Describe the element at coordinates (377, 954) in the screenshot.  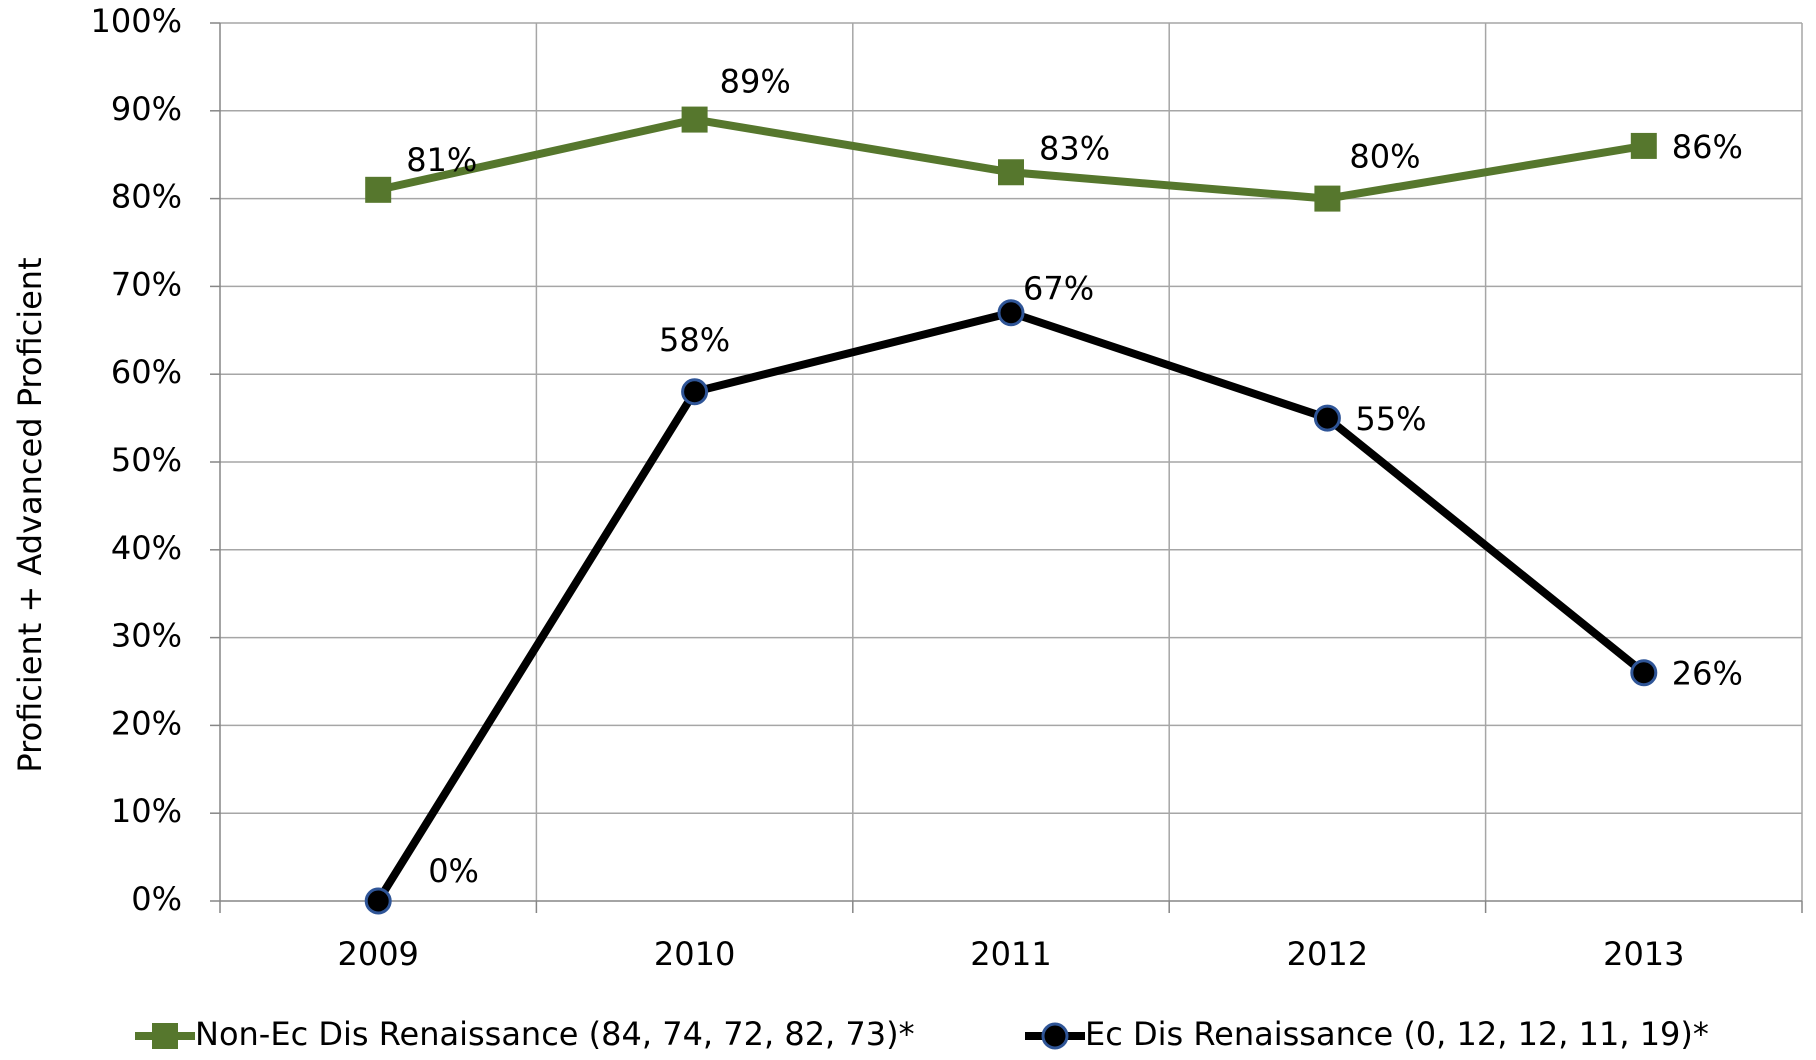
I see `x-tick-label: 2009` at that location.